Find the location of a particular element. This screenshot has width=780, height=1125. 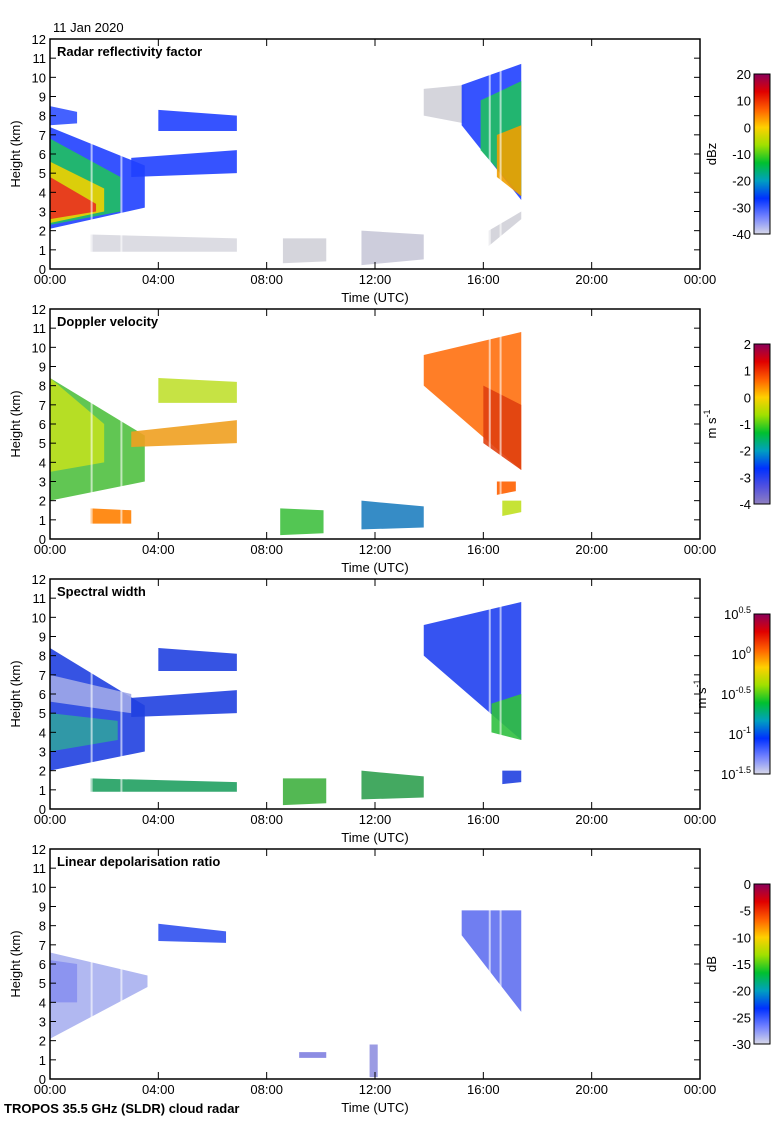

x-tick-label: 04:00 is located at coordinates (158, 549).